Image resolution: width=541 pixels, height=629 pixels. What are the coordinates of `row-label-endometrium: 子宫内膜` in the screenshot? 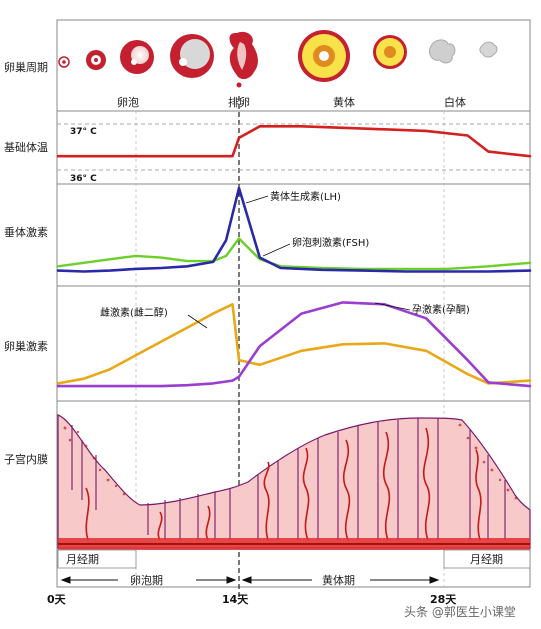 It's located at (26, 459).